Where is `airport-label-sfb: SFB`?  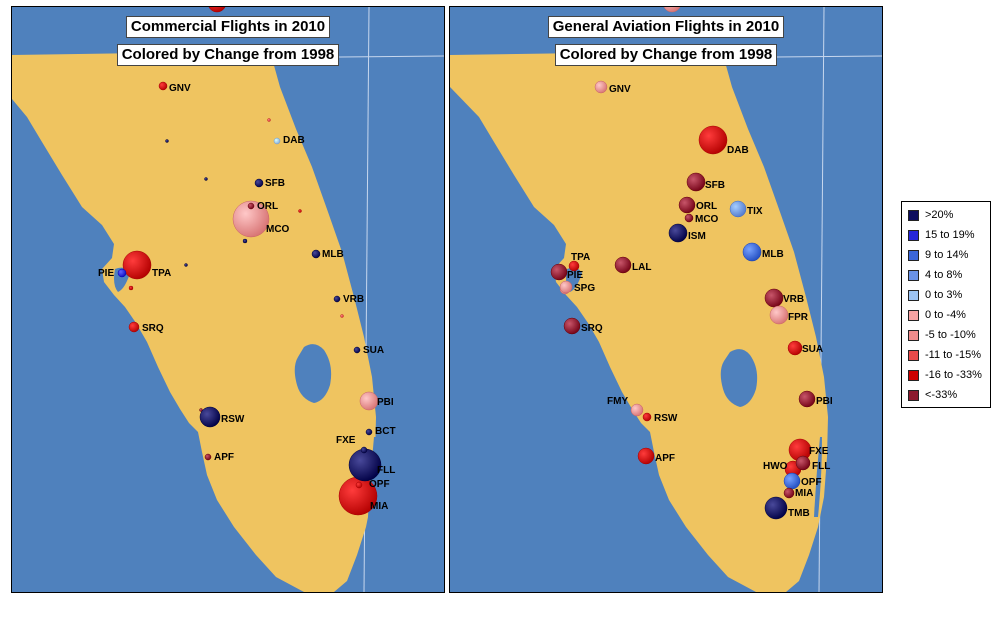 airport-label-sfb: SFB is located at coordinates (275, 183).